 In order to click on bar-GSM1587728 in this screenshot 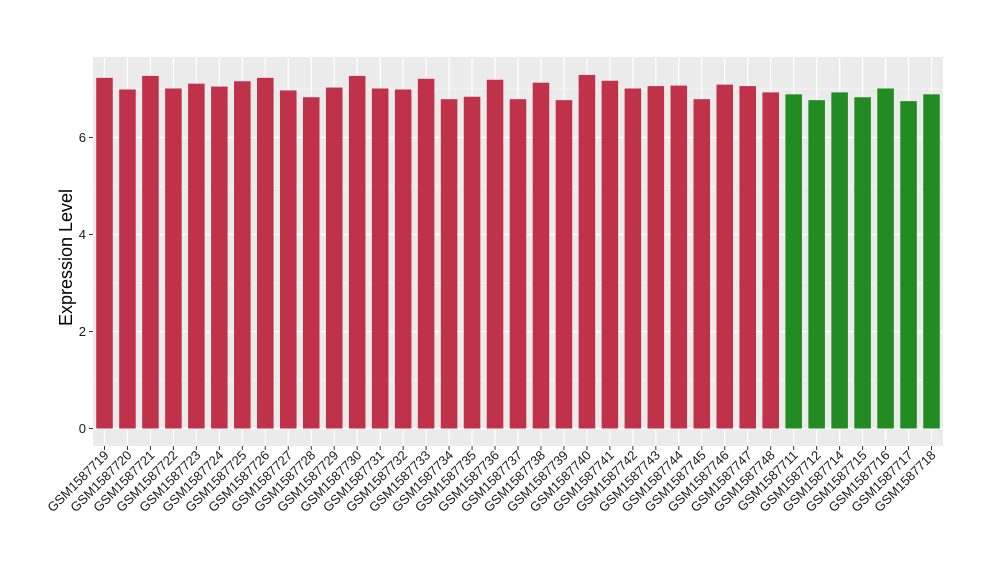, I will do `click(311, 263)`.